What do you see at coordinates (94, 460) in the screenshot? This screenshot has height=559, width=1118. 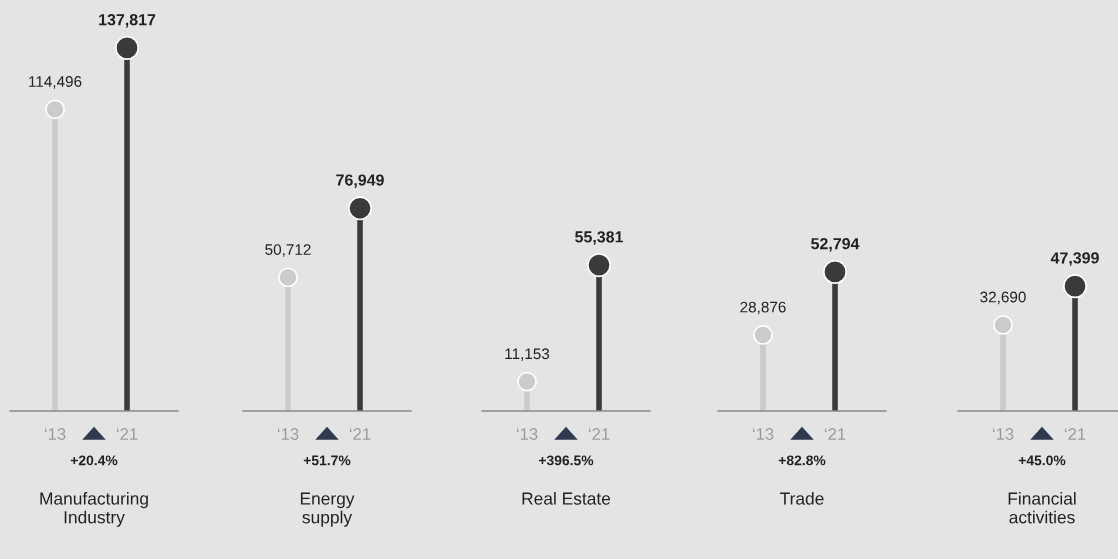 I see `text: +20.4%` at bounding box center [94, 460].